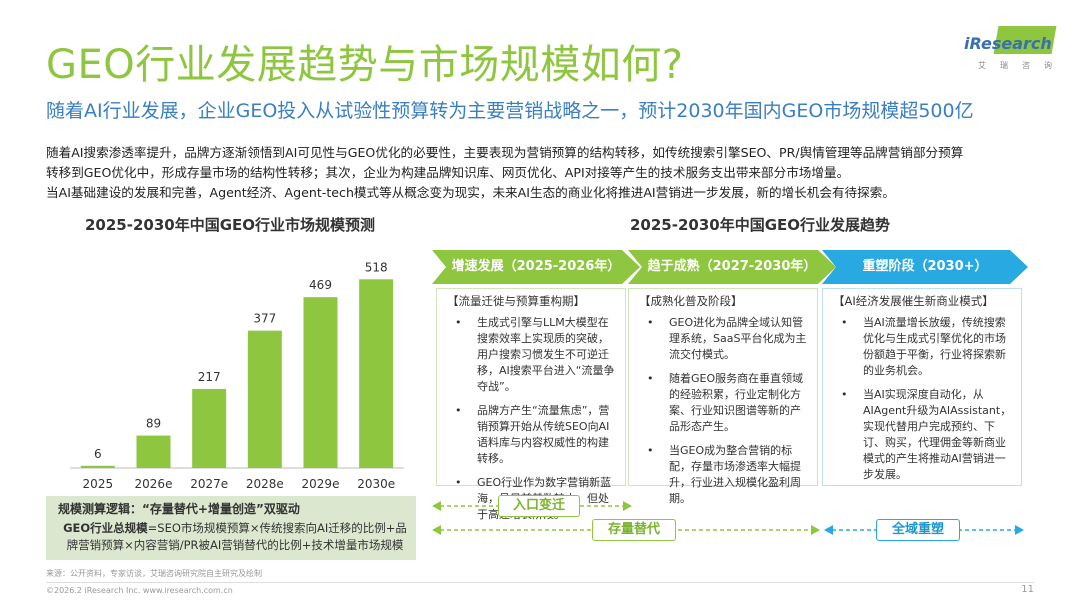 The image size is (1080, 608). What do you see at coordinates (230, 225) in the screenshot?
I see `chart-title: 2025-2030年中国GEO行业市场规模预测` at bounding box center [230, 225].